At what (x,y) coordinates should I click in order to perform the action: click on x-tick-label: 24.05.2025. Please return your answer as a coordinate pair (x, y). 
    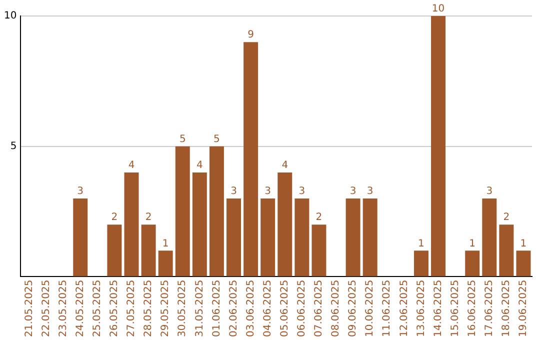
    Looking at the image, I should click on (80, 309).